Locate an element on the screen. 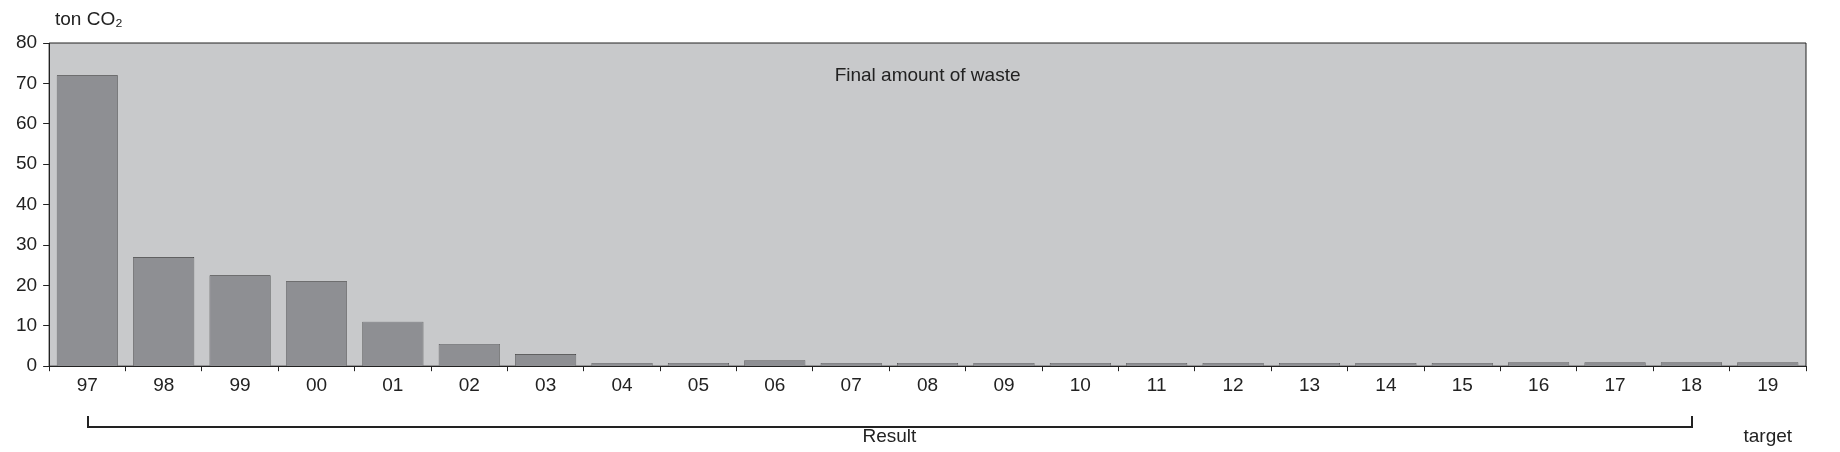 The height and width of the screenshot is (452, 1840). x-tick-label: 04 is located at coordinates (622, 384).